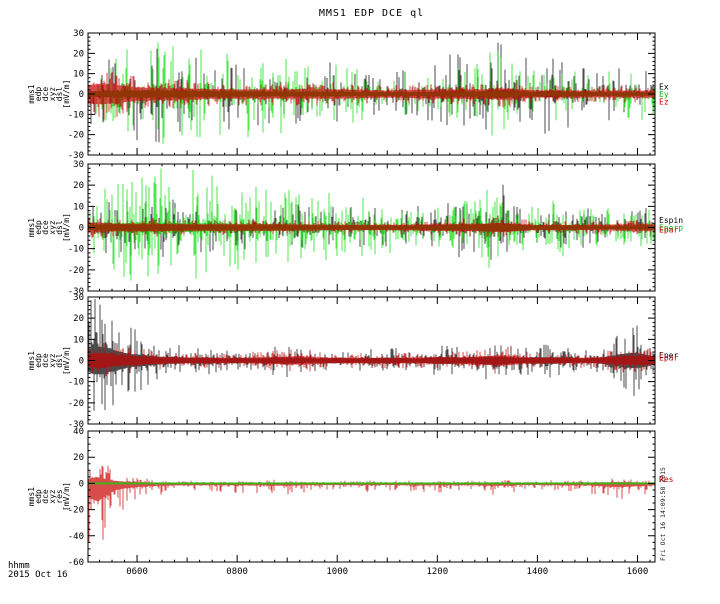 This screenshot has width=720, height=604. I want to click on svg-text: Eper, so click(668, 355).